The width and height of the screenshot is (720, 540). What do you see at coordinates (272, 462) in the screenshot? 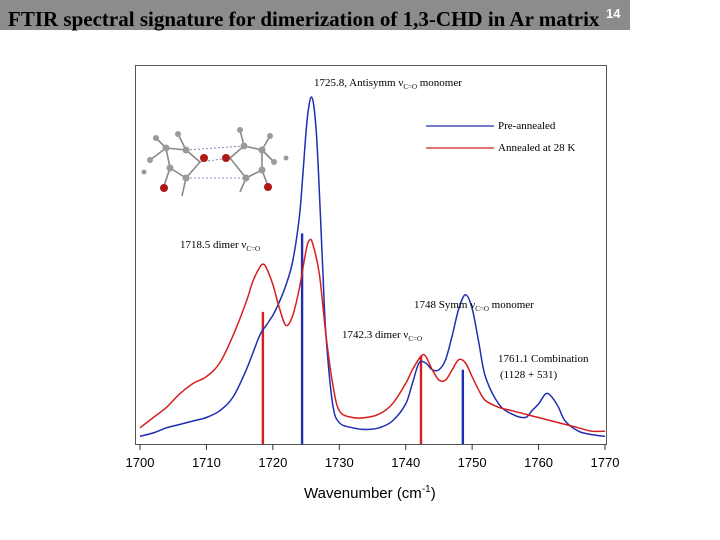
I see `x-tick-label-2: 1720` at bounding box center [272, 462].